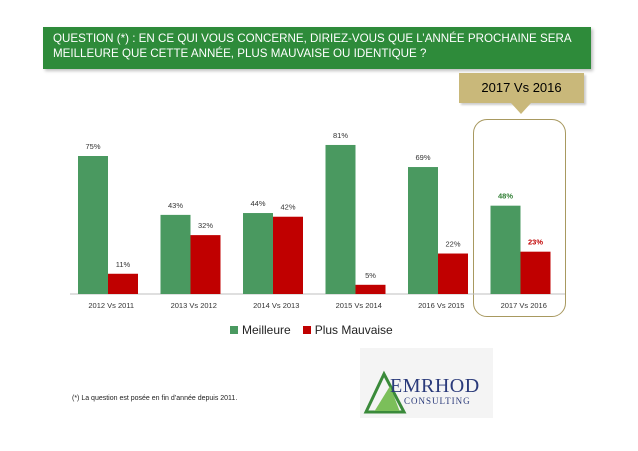  What do you see at coordinates (205, 225) in the screenshot?
I see `data-label: 32%` at bounding box center [205, 225].